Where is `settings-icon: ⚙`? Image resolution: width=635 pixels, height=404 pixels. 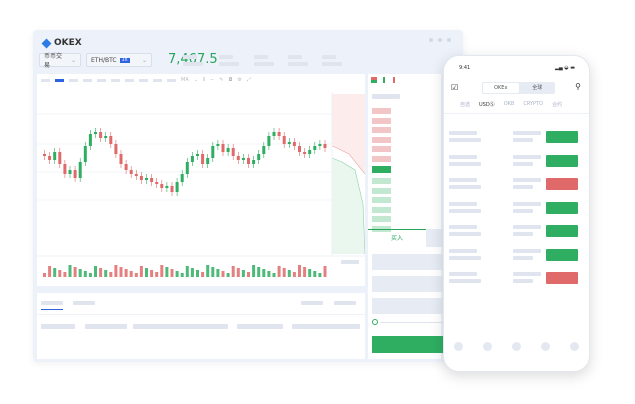 settings-icon: ⚙ is located at coordinates (239, 80).